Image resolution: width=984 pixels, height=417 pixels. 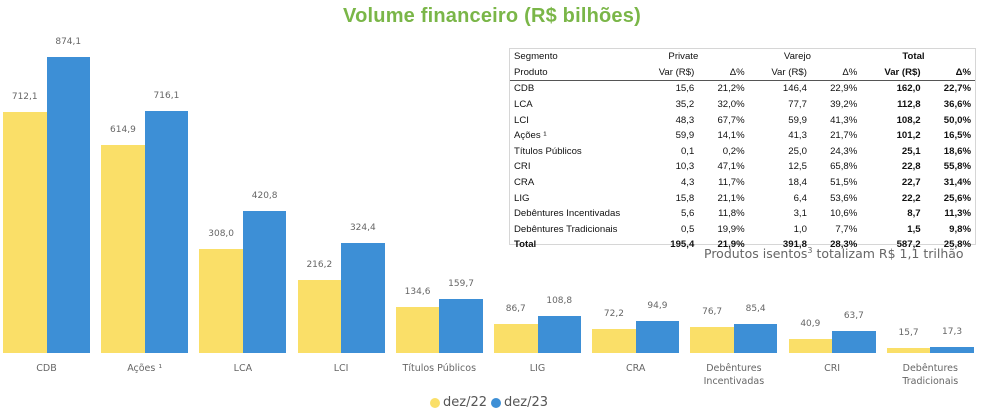 I want to click on varejo-delta-cell: 51,5%, so click(x=844, y=183).